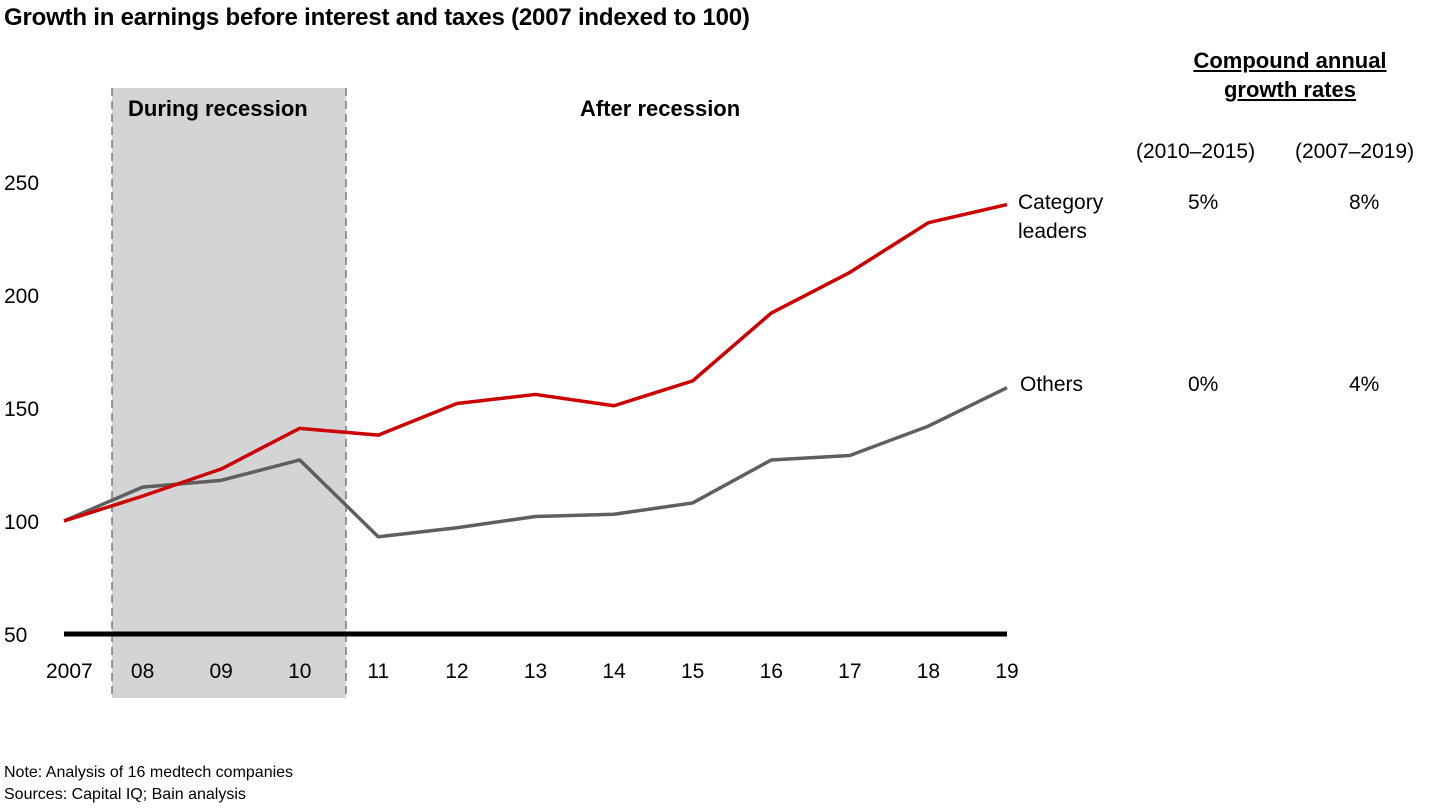 Image resolution: width=1440 pixels, height=810 pixels. What do you see at coordinates (378, 671) in the screenshot?
I see `x-tick-label: 11` at bounding box center [378, 671].